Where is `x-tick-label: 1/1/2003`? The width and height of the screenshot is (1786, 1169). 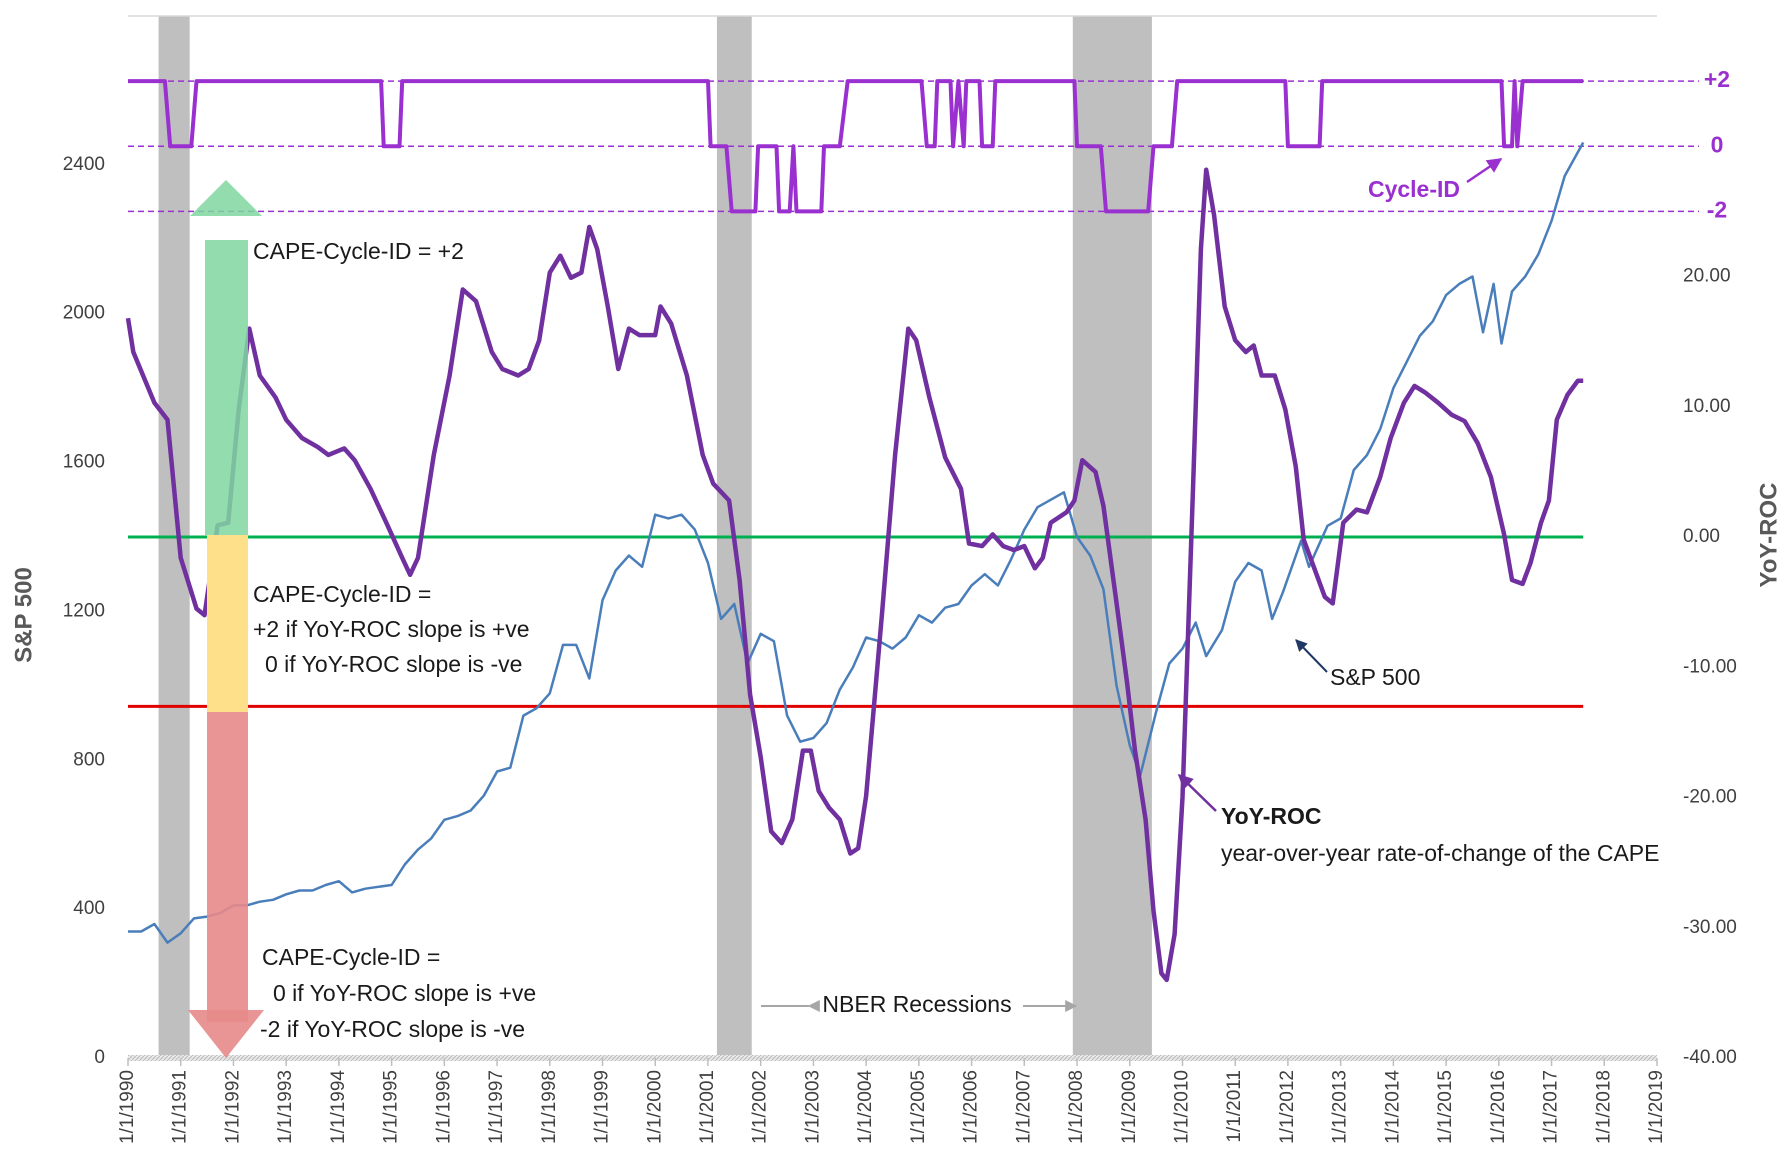 x-tick-label: 1/1/2003 is located at coordinates (812, 1107).